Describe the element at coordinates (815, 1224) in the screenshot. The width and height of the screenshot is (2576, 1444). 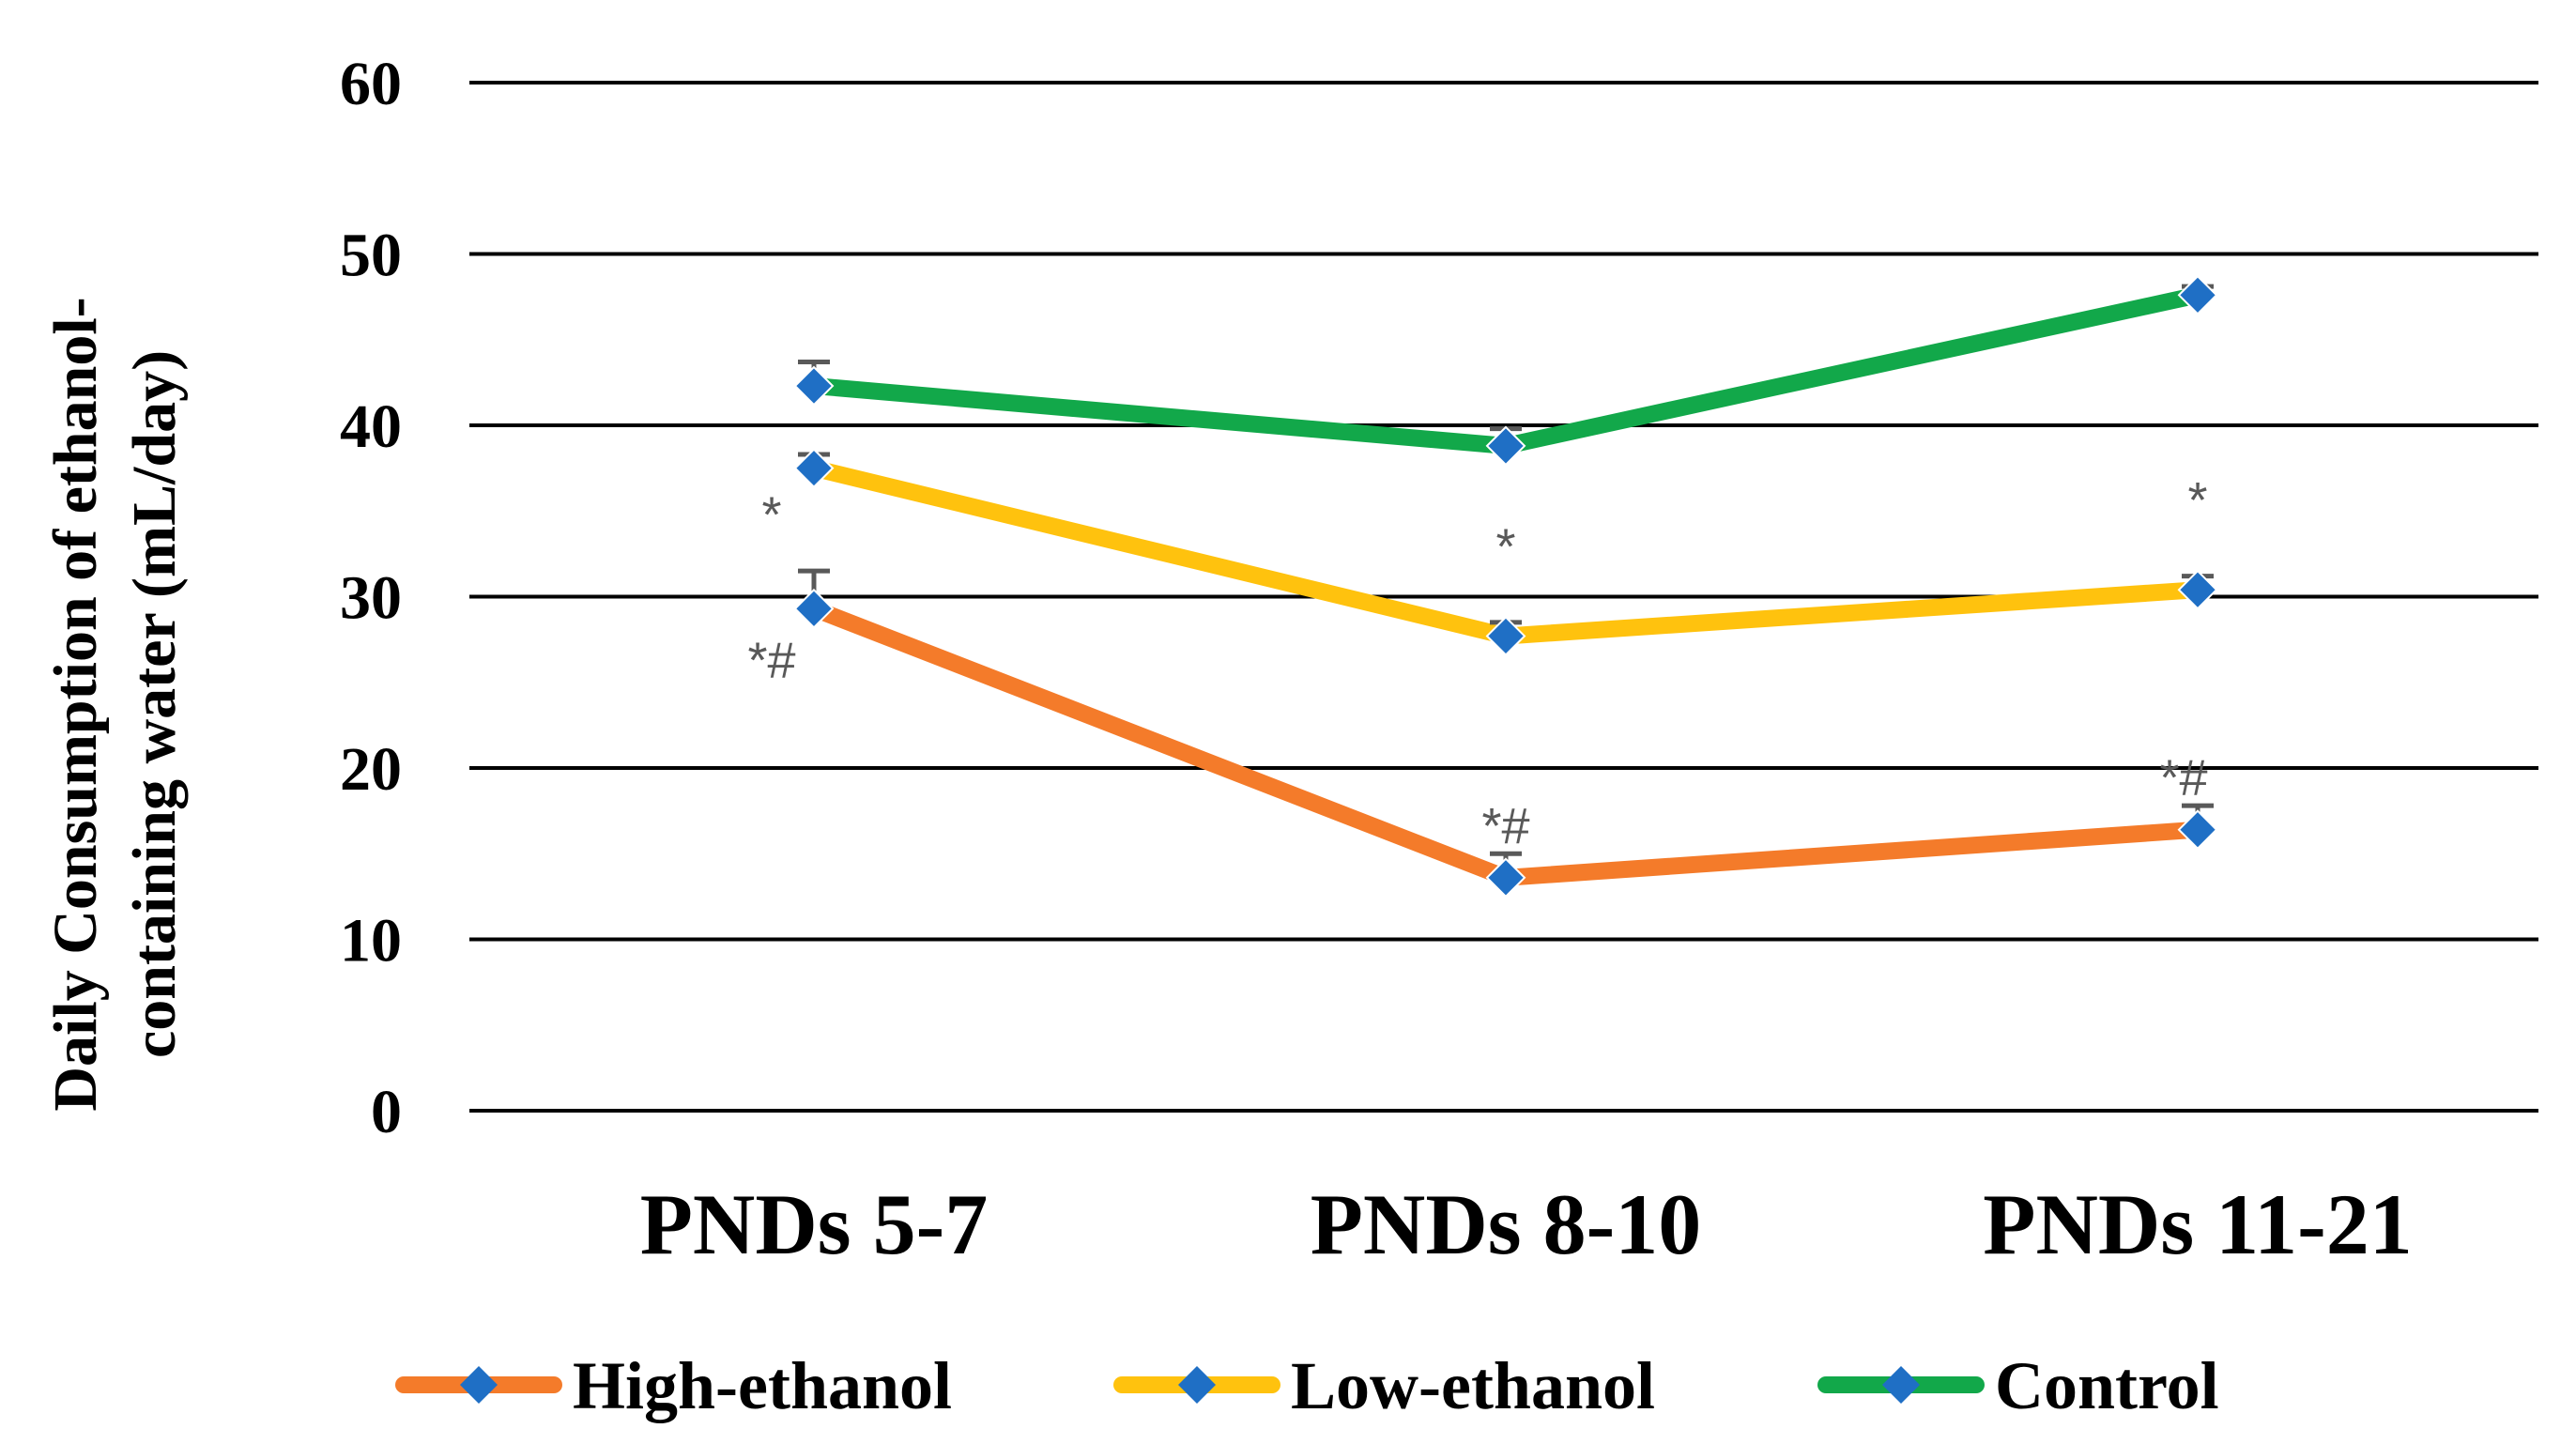
I see `x-category-label: PNDs 5-7` at that location.